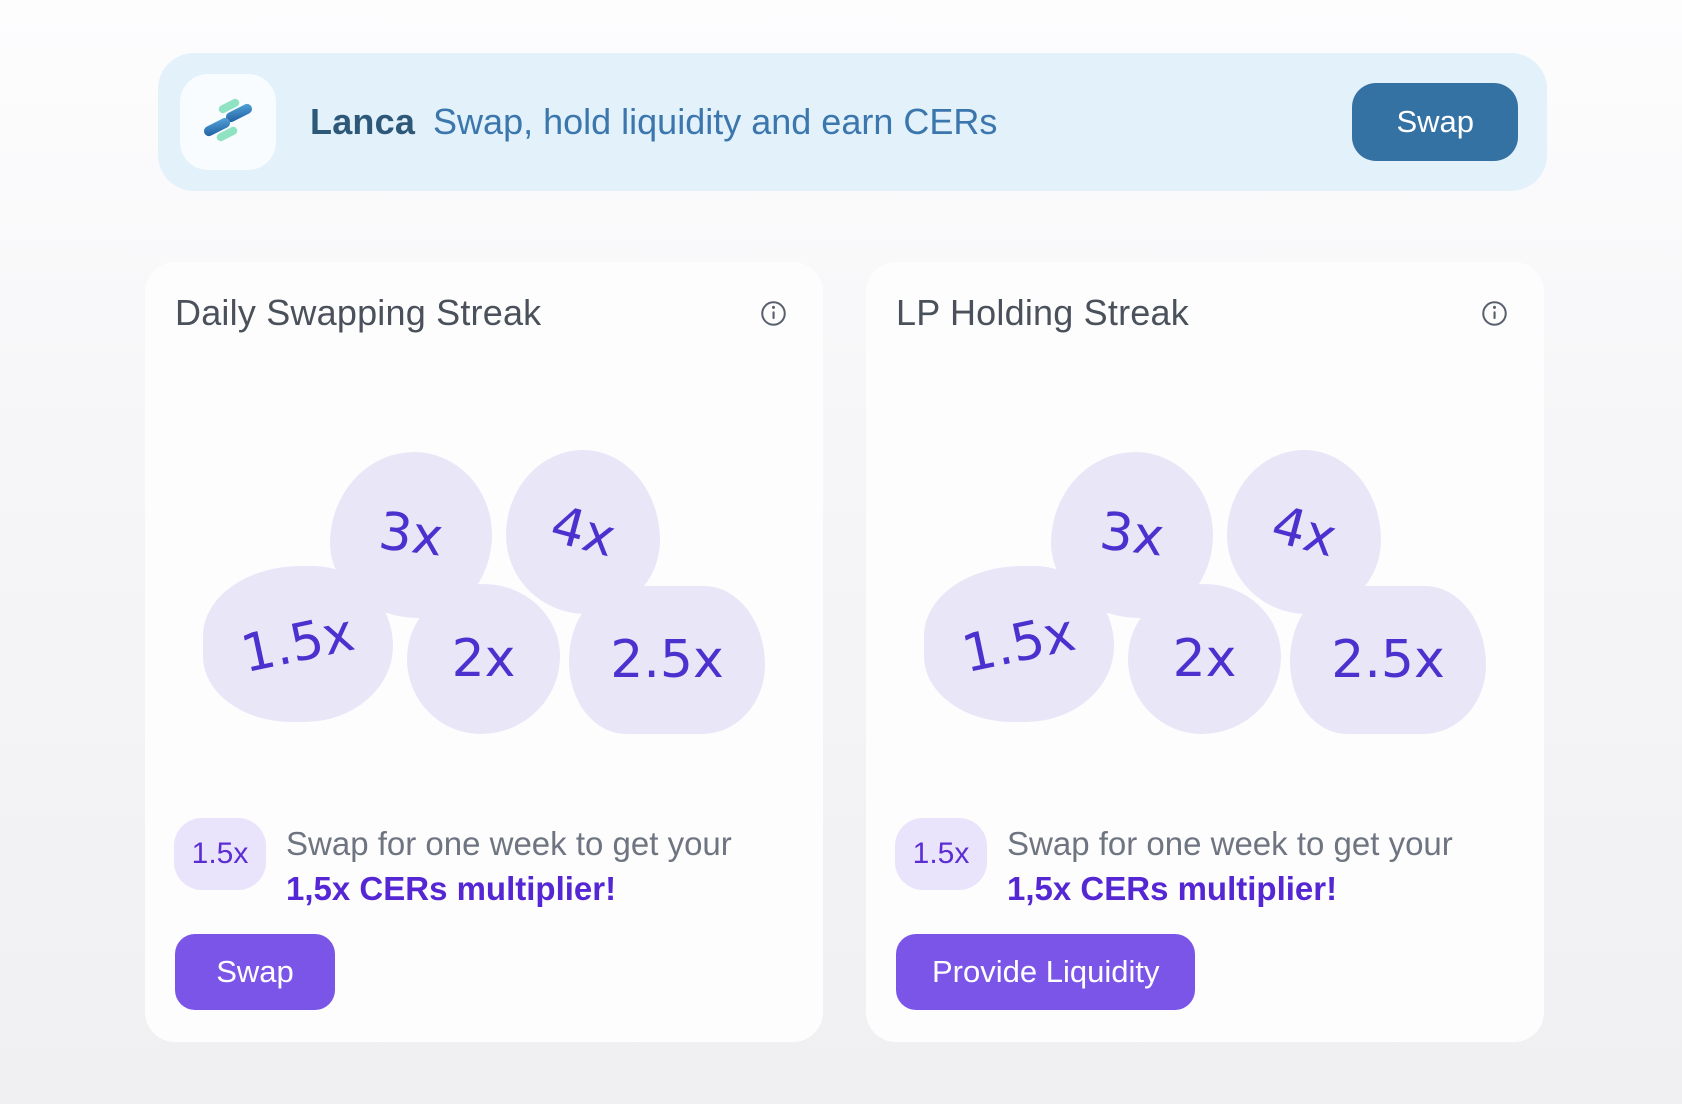  I want to click on lanca-logo-tile, so click(228, 122).